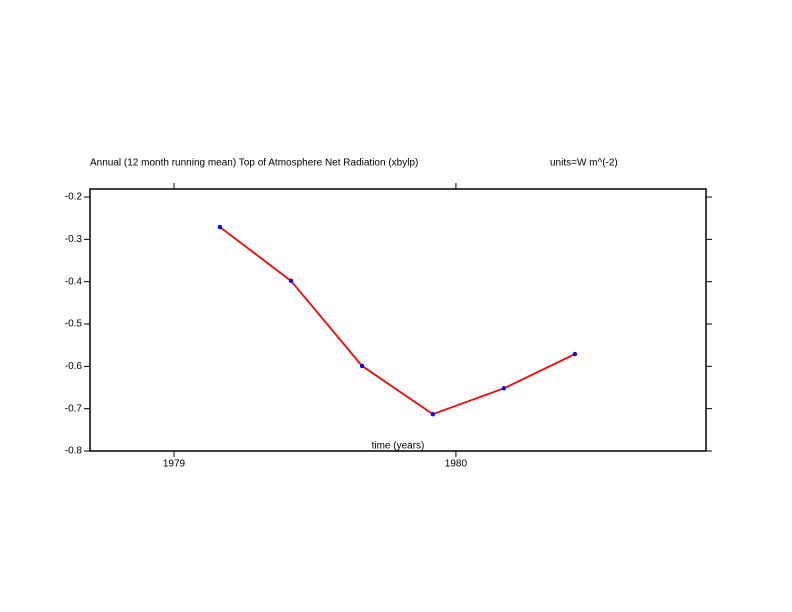 Image resolution: width=792 pixels, height=612 pixels. What do you see at coordinates (74, 324) in the screenshot?
I see `y-tick-label: -0.5` at bounding box center [74, 324].